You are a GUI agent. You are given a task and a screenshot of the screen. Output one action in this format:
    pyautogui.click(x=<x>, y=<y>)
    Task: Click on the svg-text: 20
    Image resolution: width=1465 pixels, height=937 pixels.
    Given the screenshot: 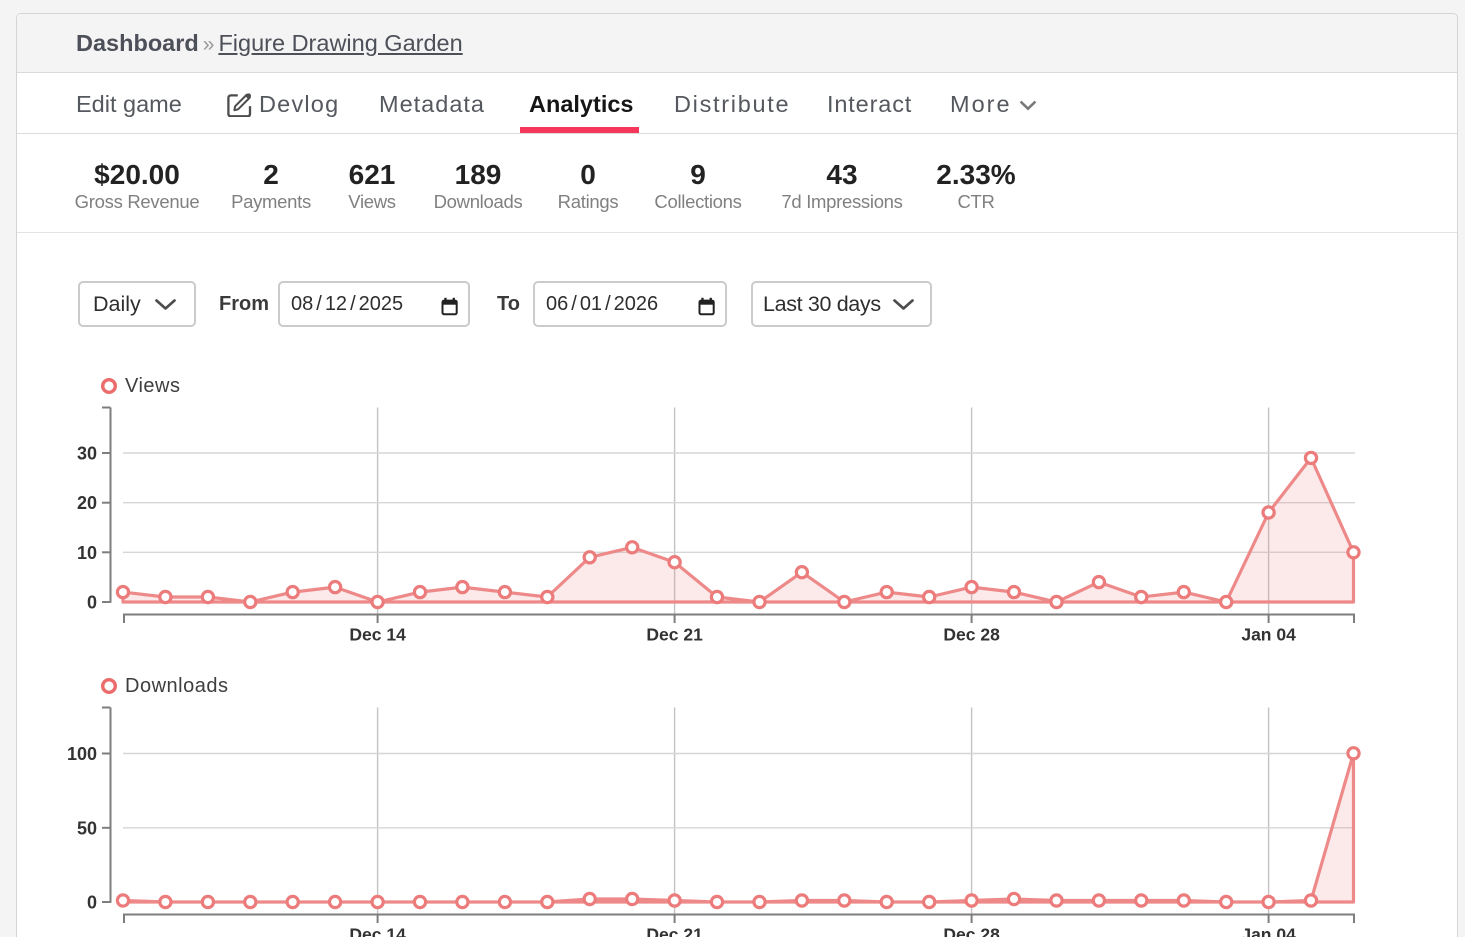 What is the action you would take?
    pyautogui.click(x=87, y=503)
    